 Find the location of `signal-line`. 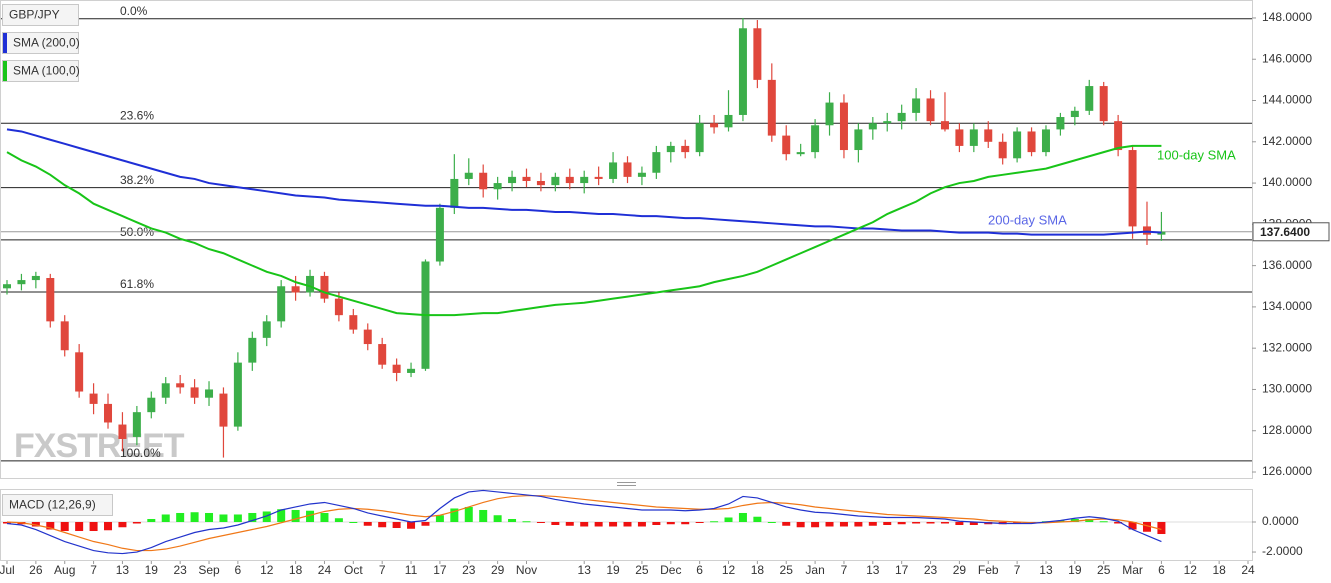

signal-line is located at coordinates (584, 523).